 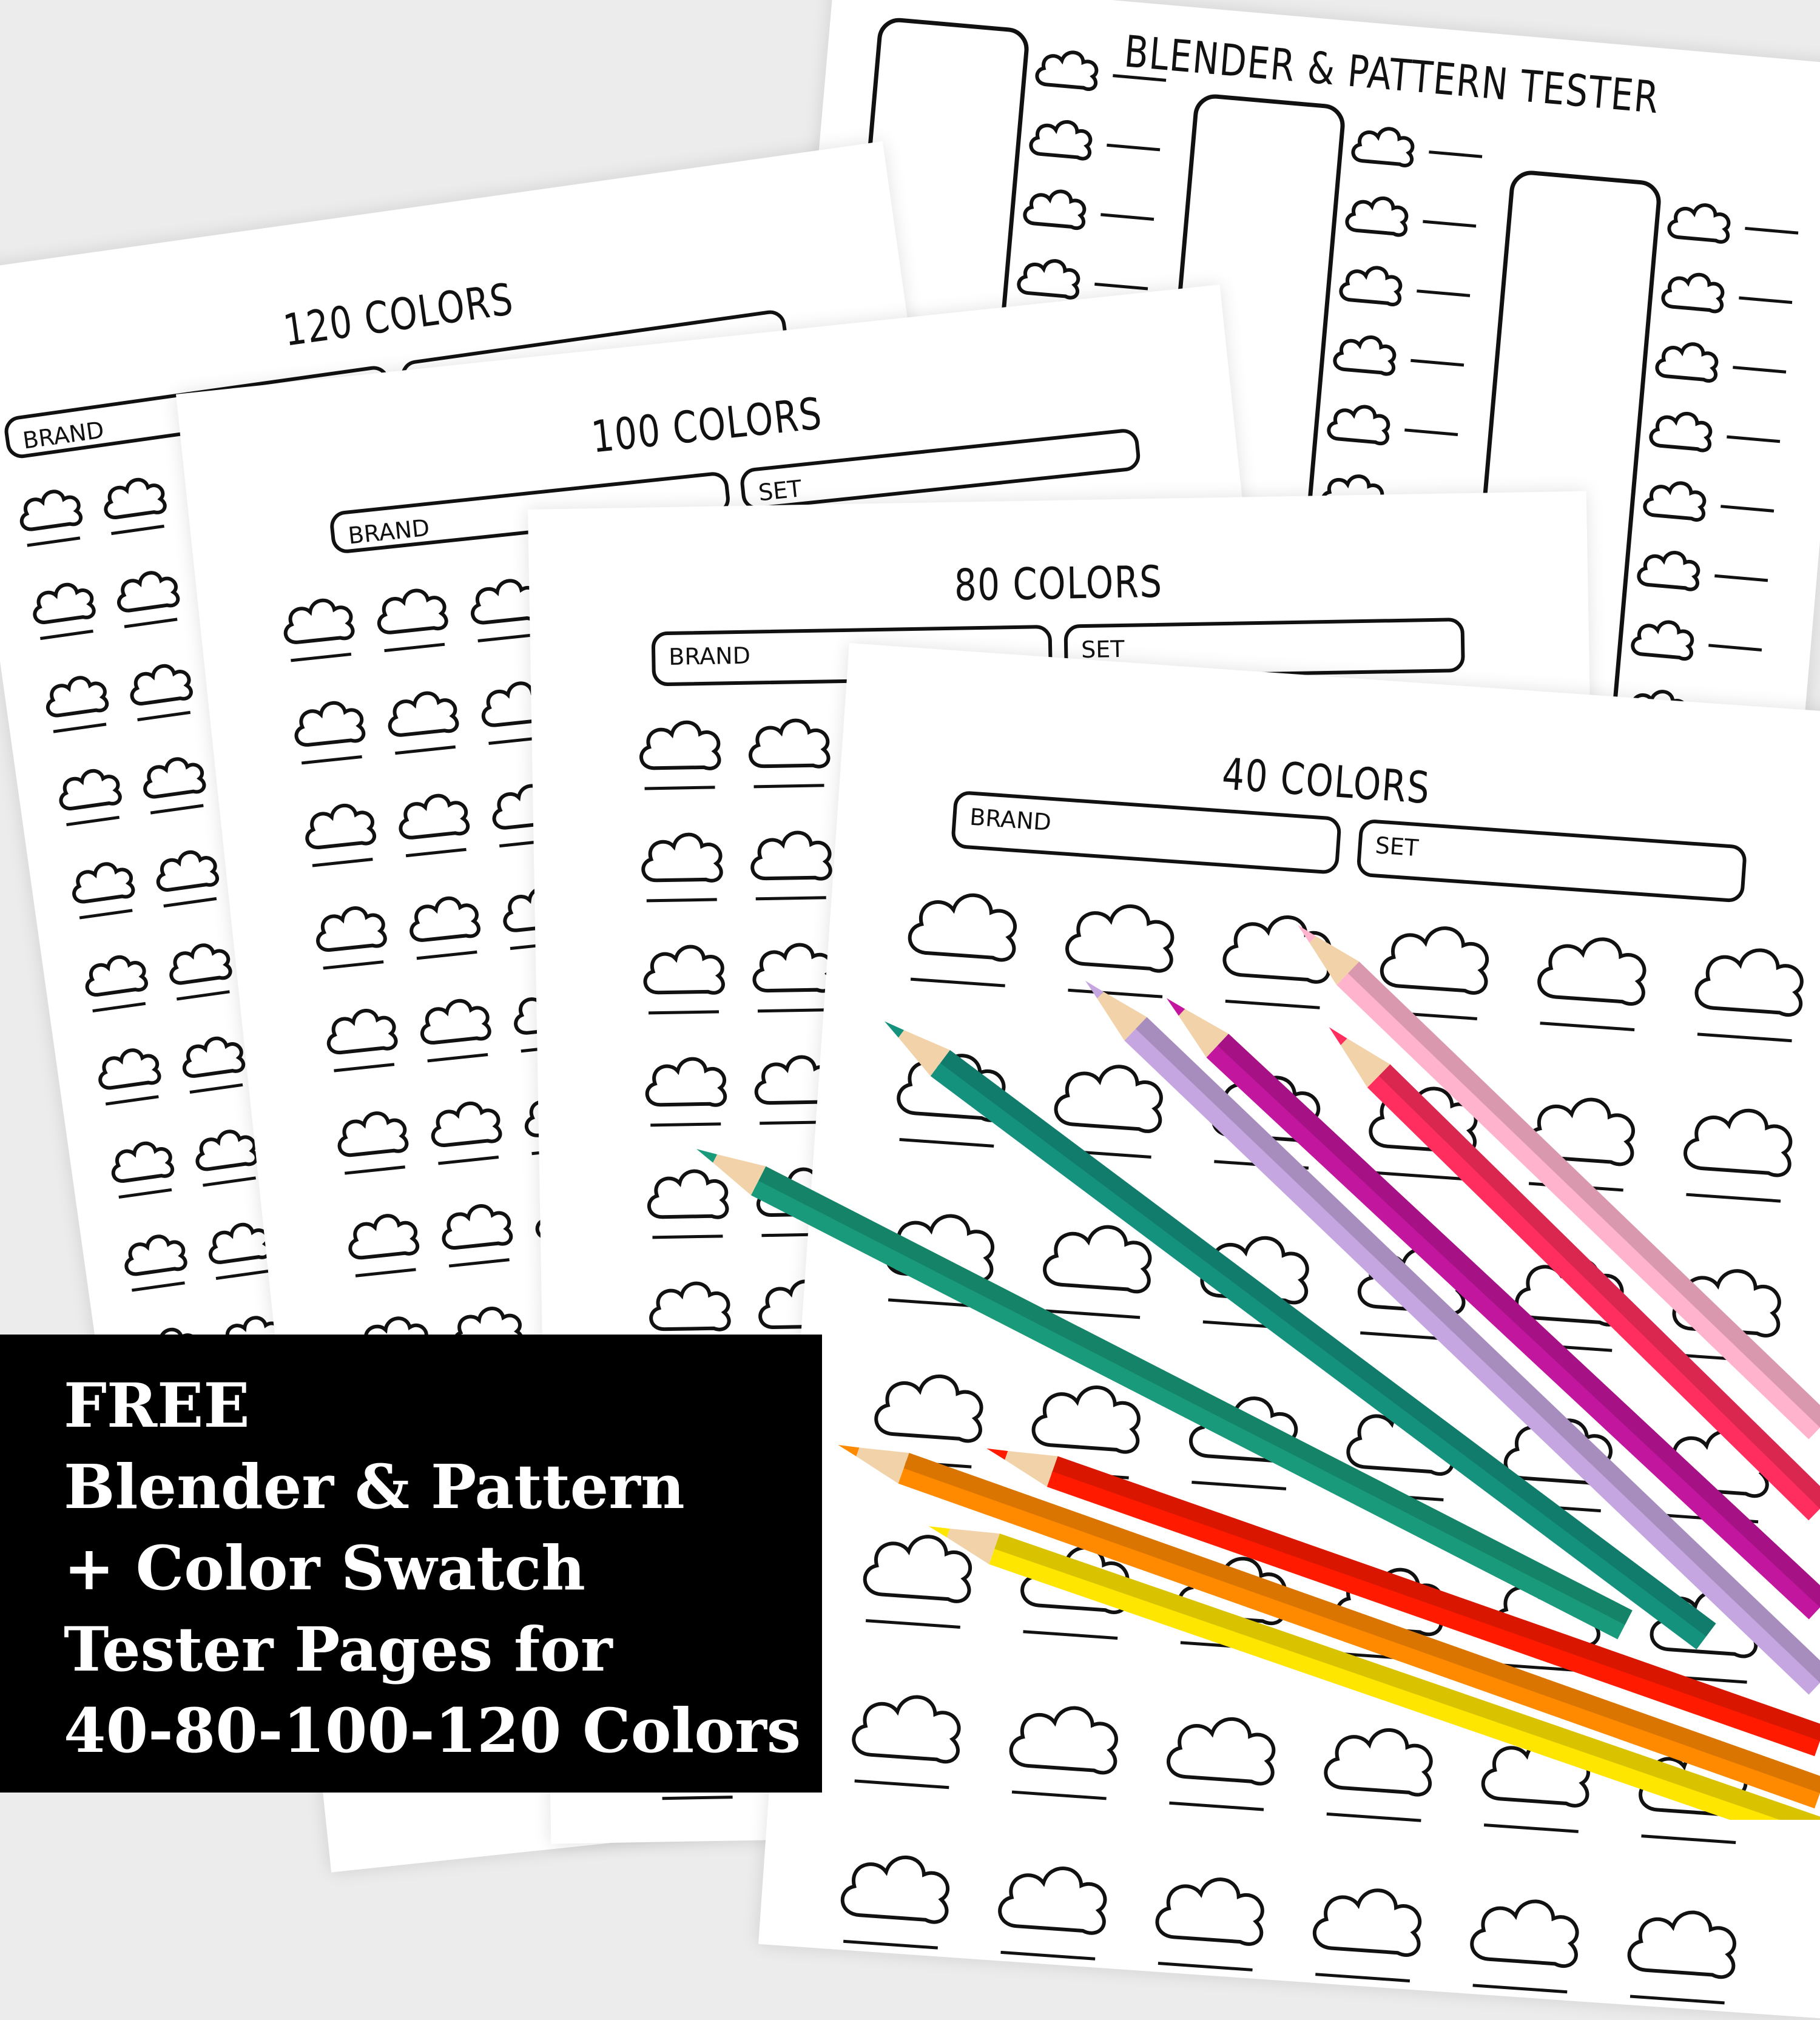 What do you see at coordinates (374, 1487) in the screenshot?
I see `promo-line: Blender & Pattern` at bounding box center [374, 1487].